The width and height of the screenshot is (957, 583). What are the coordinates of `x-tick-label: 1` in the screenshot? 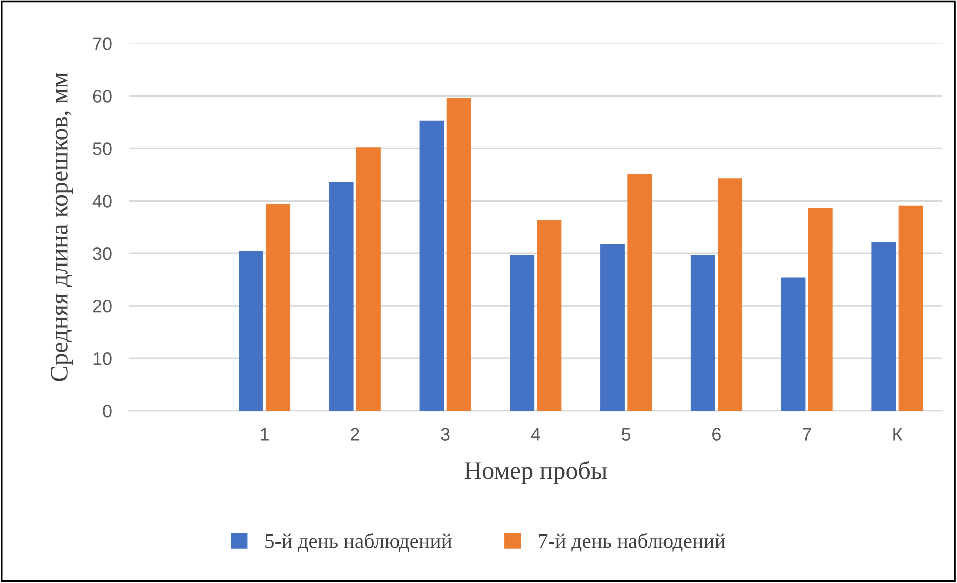 It's located at (265, 434).